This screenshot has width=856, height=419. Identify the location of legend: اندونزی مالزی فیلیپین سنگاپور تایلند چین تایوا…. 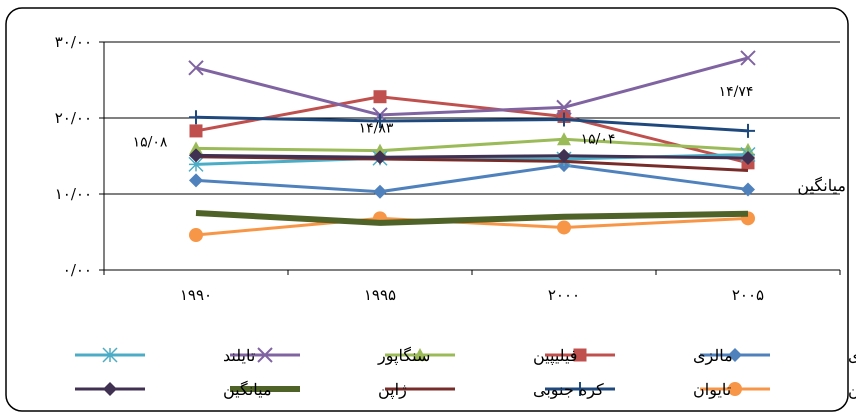
(465, 372).